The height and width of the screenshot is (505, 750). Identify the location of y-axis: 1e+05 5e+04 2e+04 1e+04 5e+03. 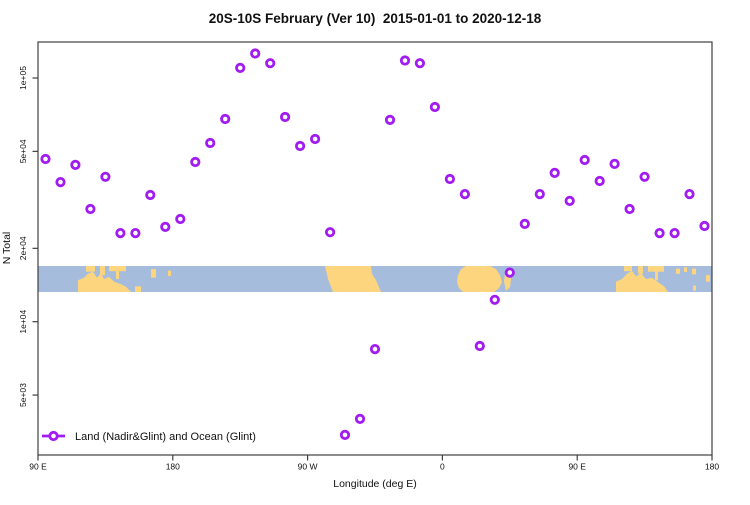
(28, 236).